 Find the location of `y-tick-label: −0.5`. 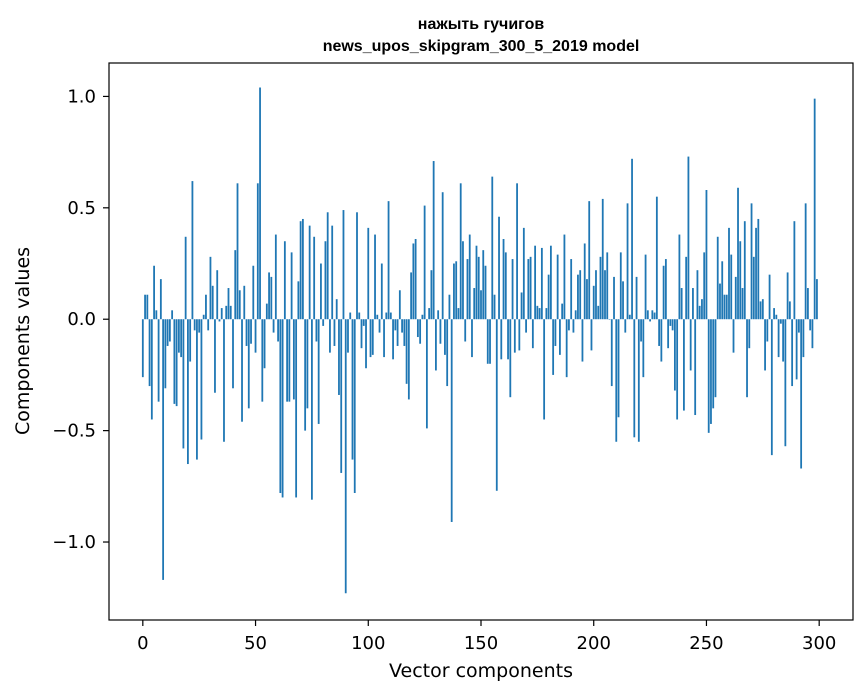

y-tick-label: −0.5 is located at coordinates (74, 431).